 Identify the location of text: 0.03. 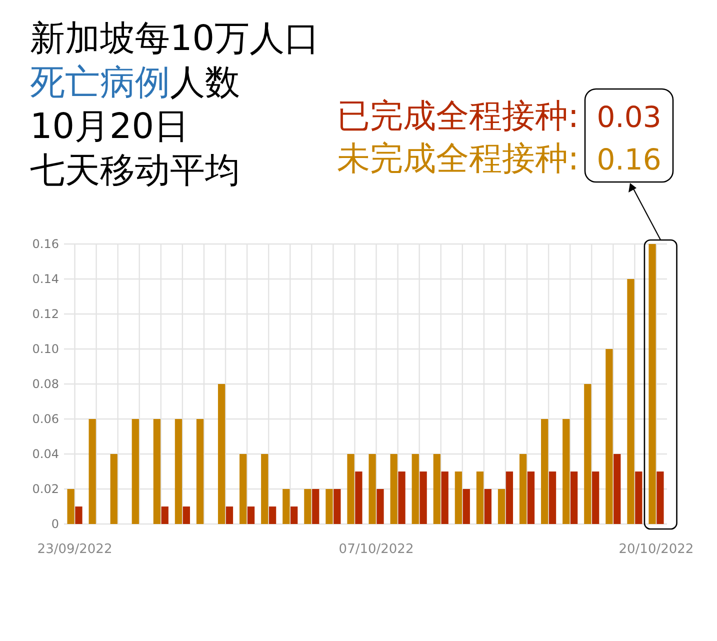
(629, 117).